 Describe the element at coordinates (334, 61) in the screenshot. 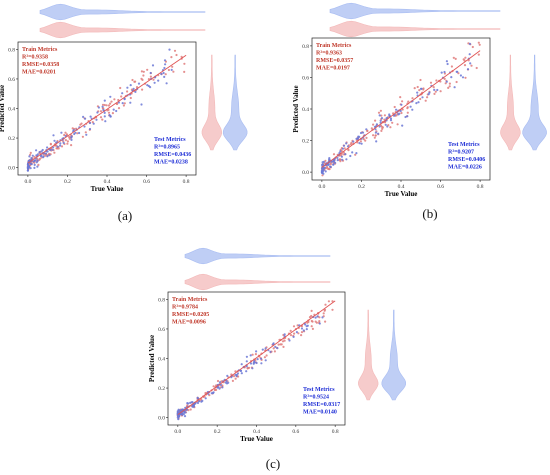

I see `train-metric-line: RMSE=0.0357` at that location.